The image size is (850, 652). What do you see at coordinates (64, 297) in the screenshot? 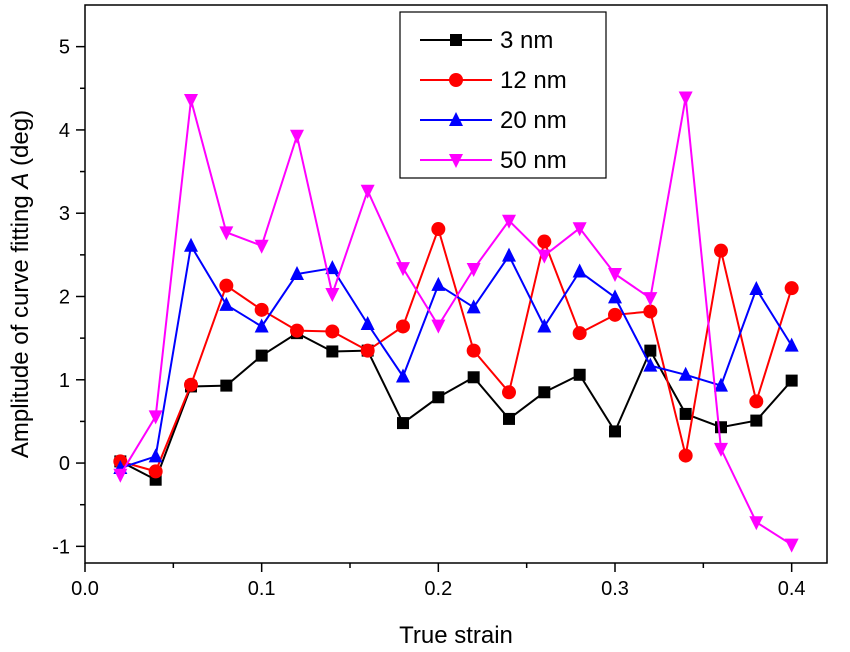
I see `y-tick-label: 2` at bounding box center [64, 297].